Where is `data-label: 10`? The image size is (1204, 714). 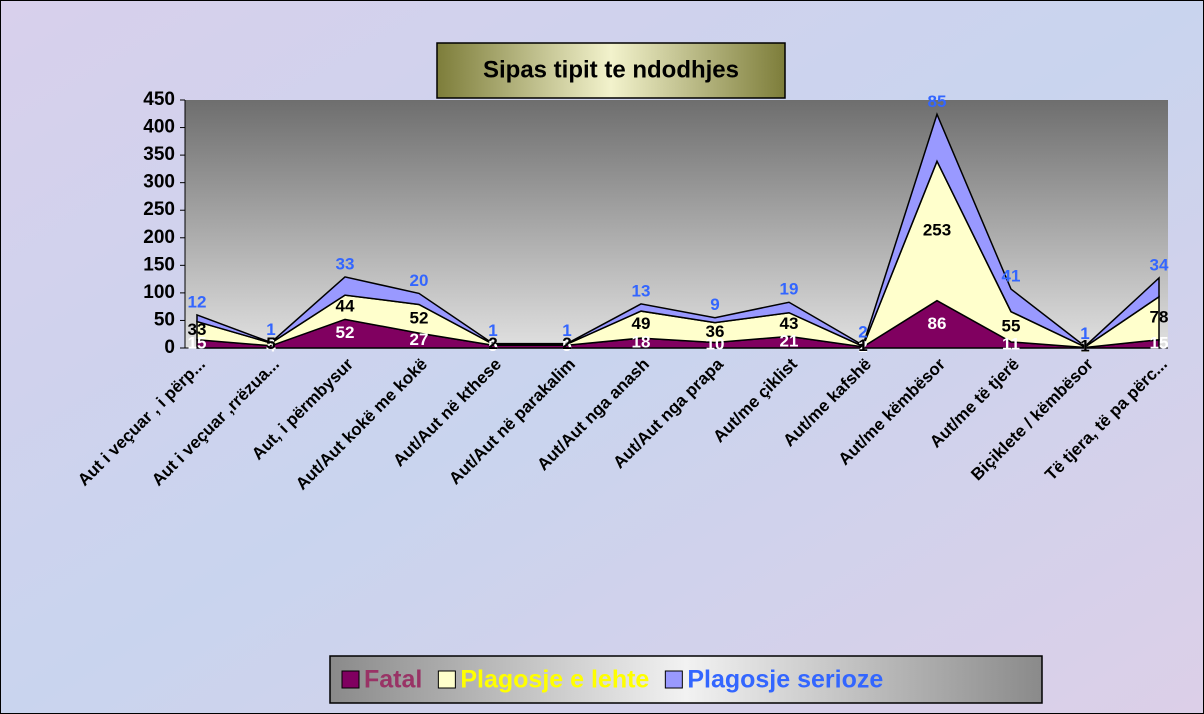 data-label: 10 is located at coordinates (715, 344).